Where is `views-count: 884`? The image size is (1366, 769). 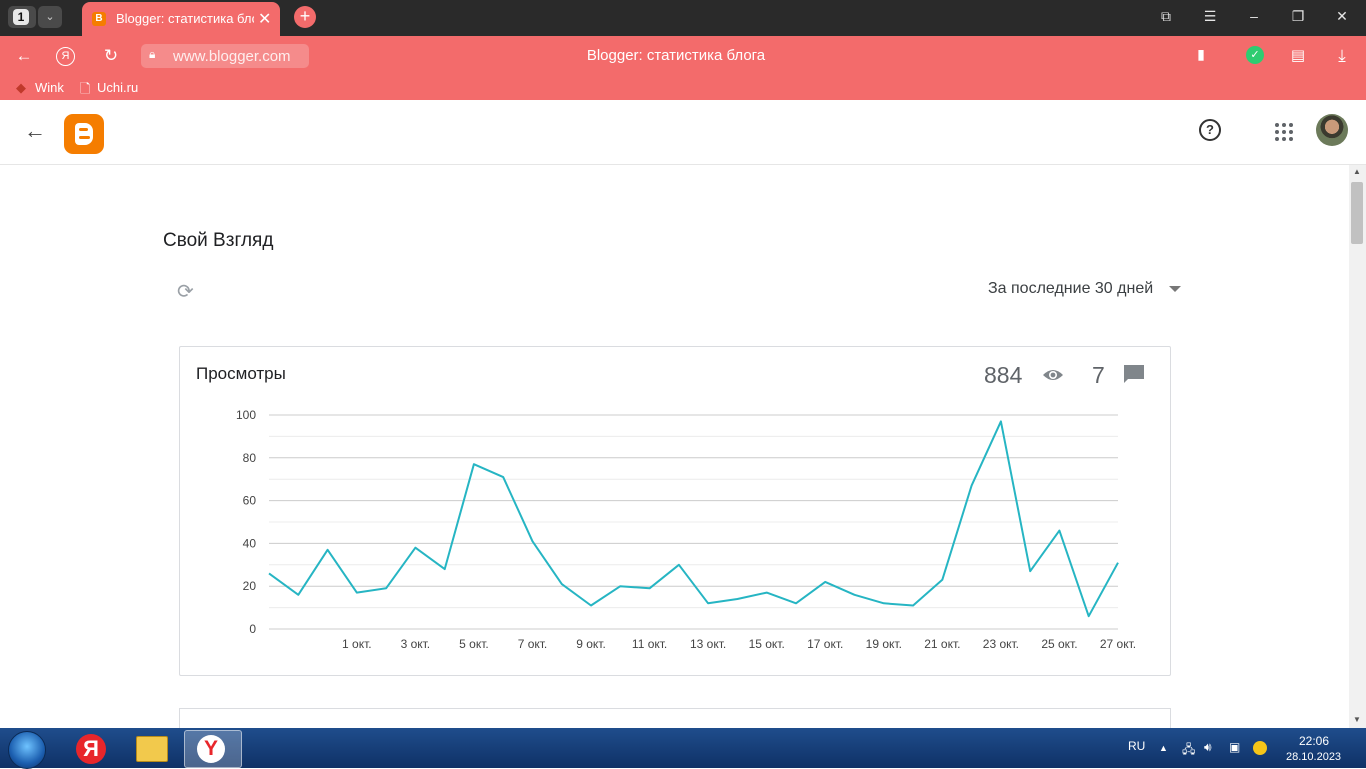
views-count: 884 is located at coordinates (1003, 375).